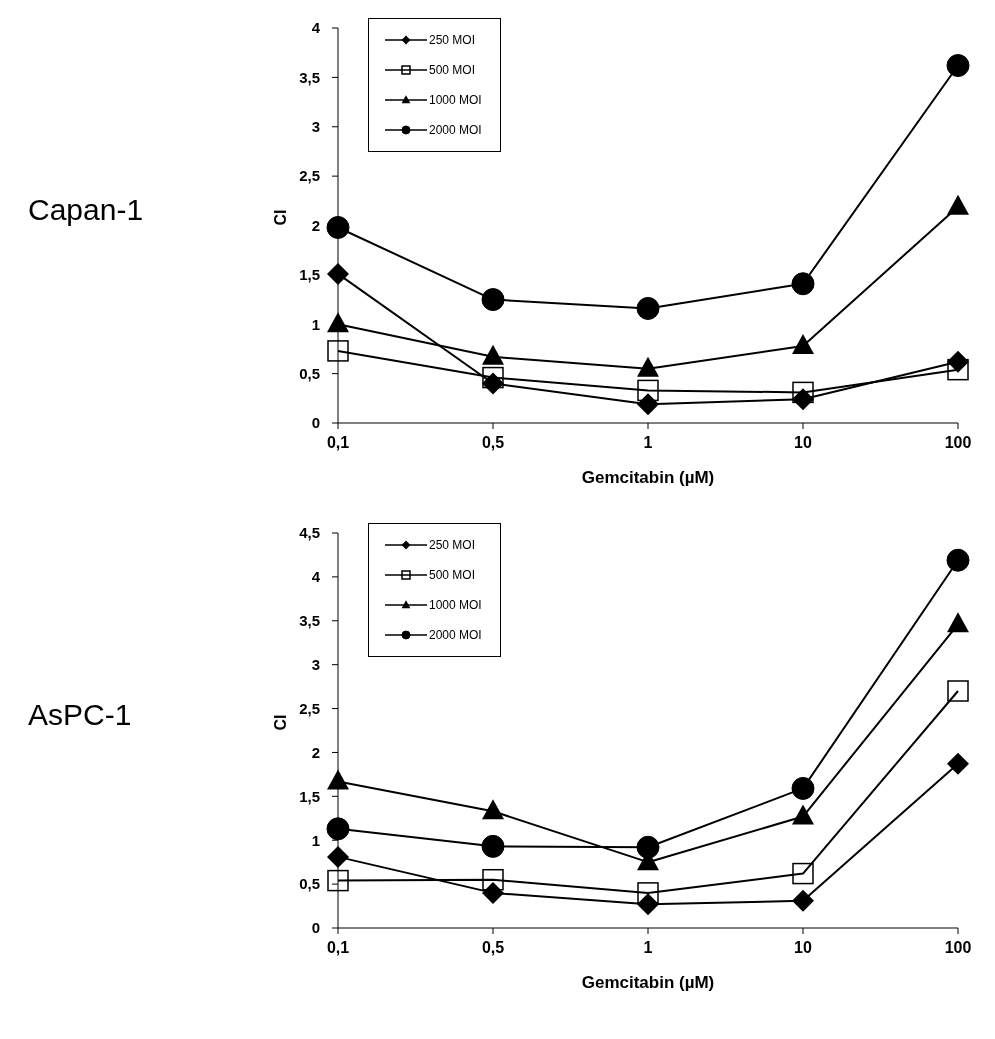 The width and height of the screenshot is (995, 1039). Describe the element at coordinates (309, 533) in the screenshot. I see `y-tick-label: 4,5` at that location.